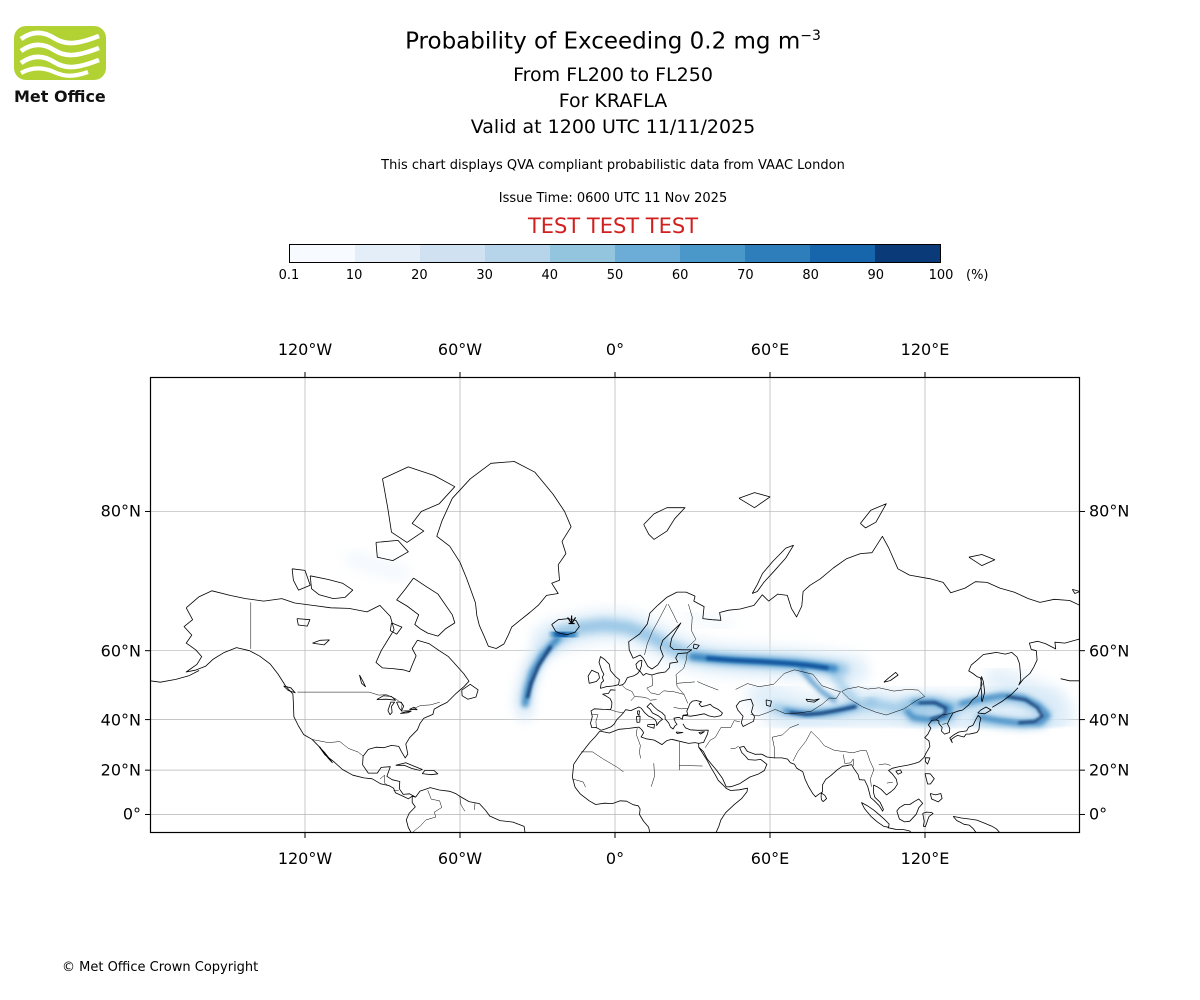  Describe the element at coordinates (615, 858) in the screenshot. I see `lon-tick-label-bottom: 0°` at that location.